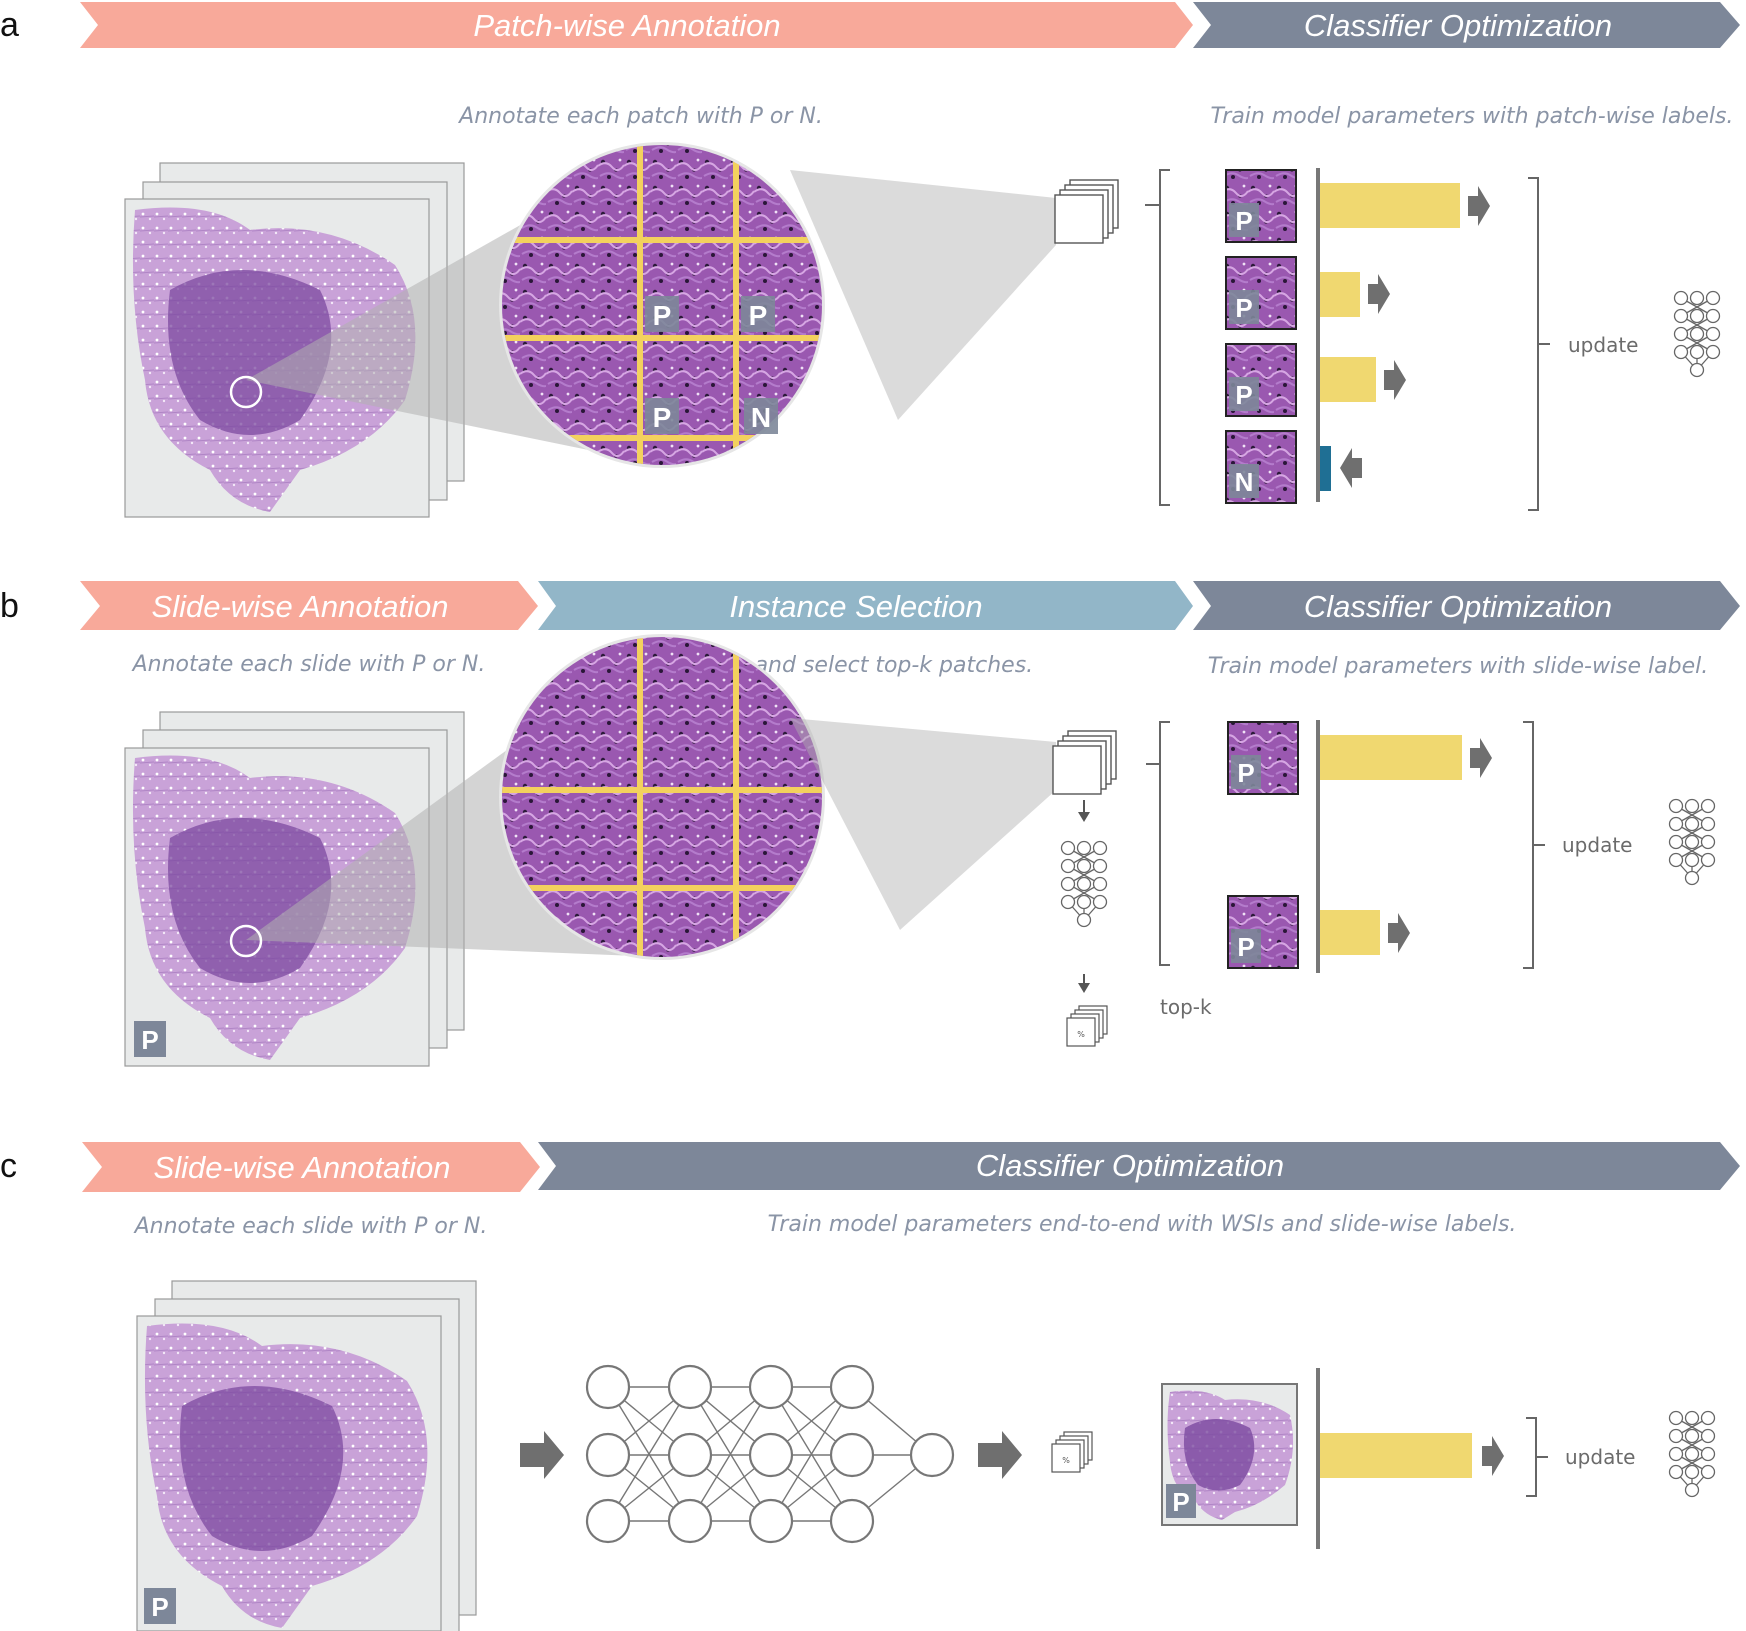 This screenshot has height=1631, width=1746. Describe the element at coordinates (855, 606) in the screenshot. I see `banner-label: Instance Selection` at that location.